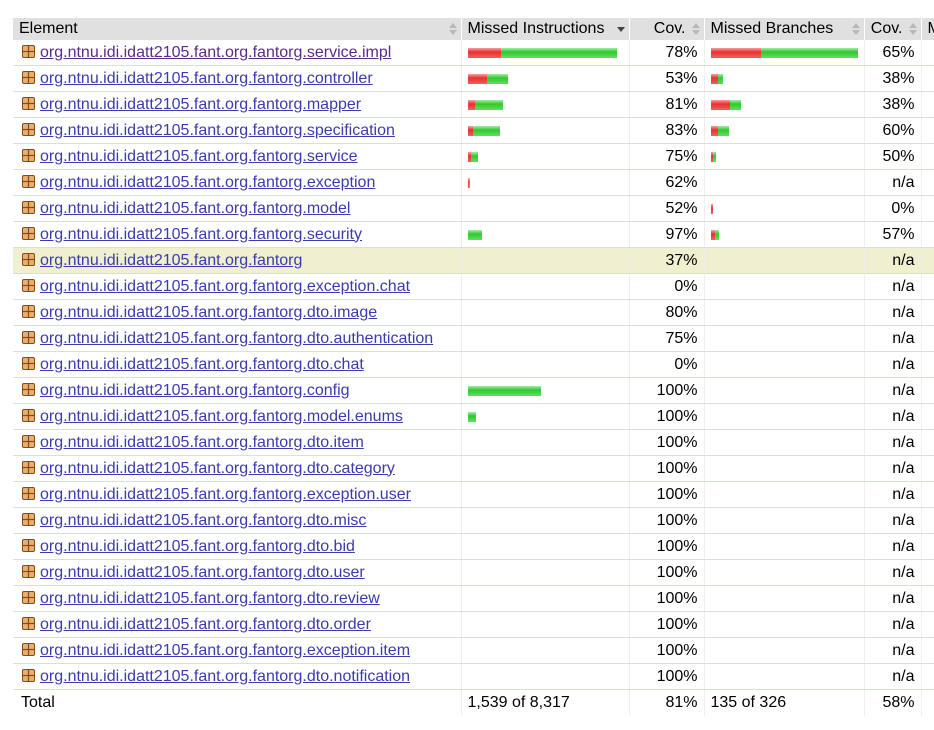 The image size is (934, 730). What do you see at coordinates (927, 29) in the screenshot?
I see `column-header-next: Mi` at bounding box center [927, 29].